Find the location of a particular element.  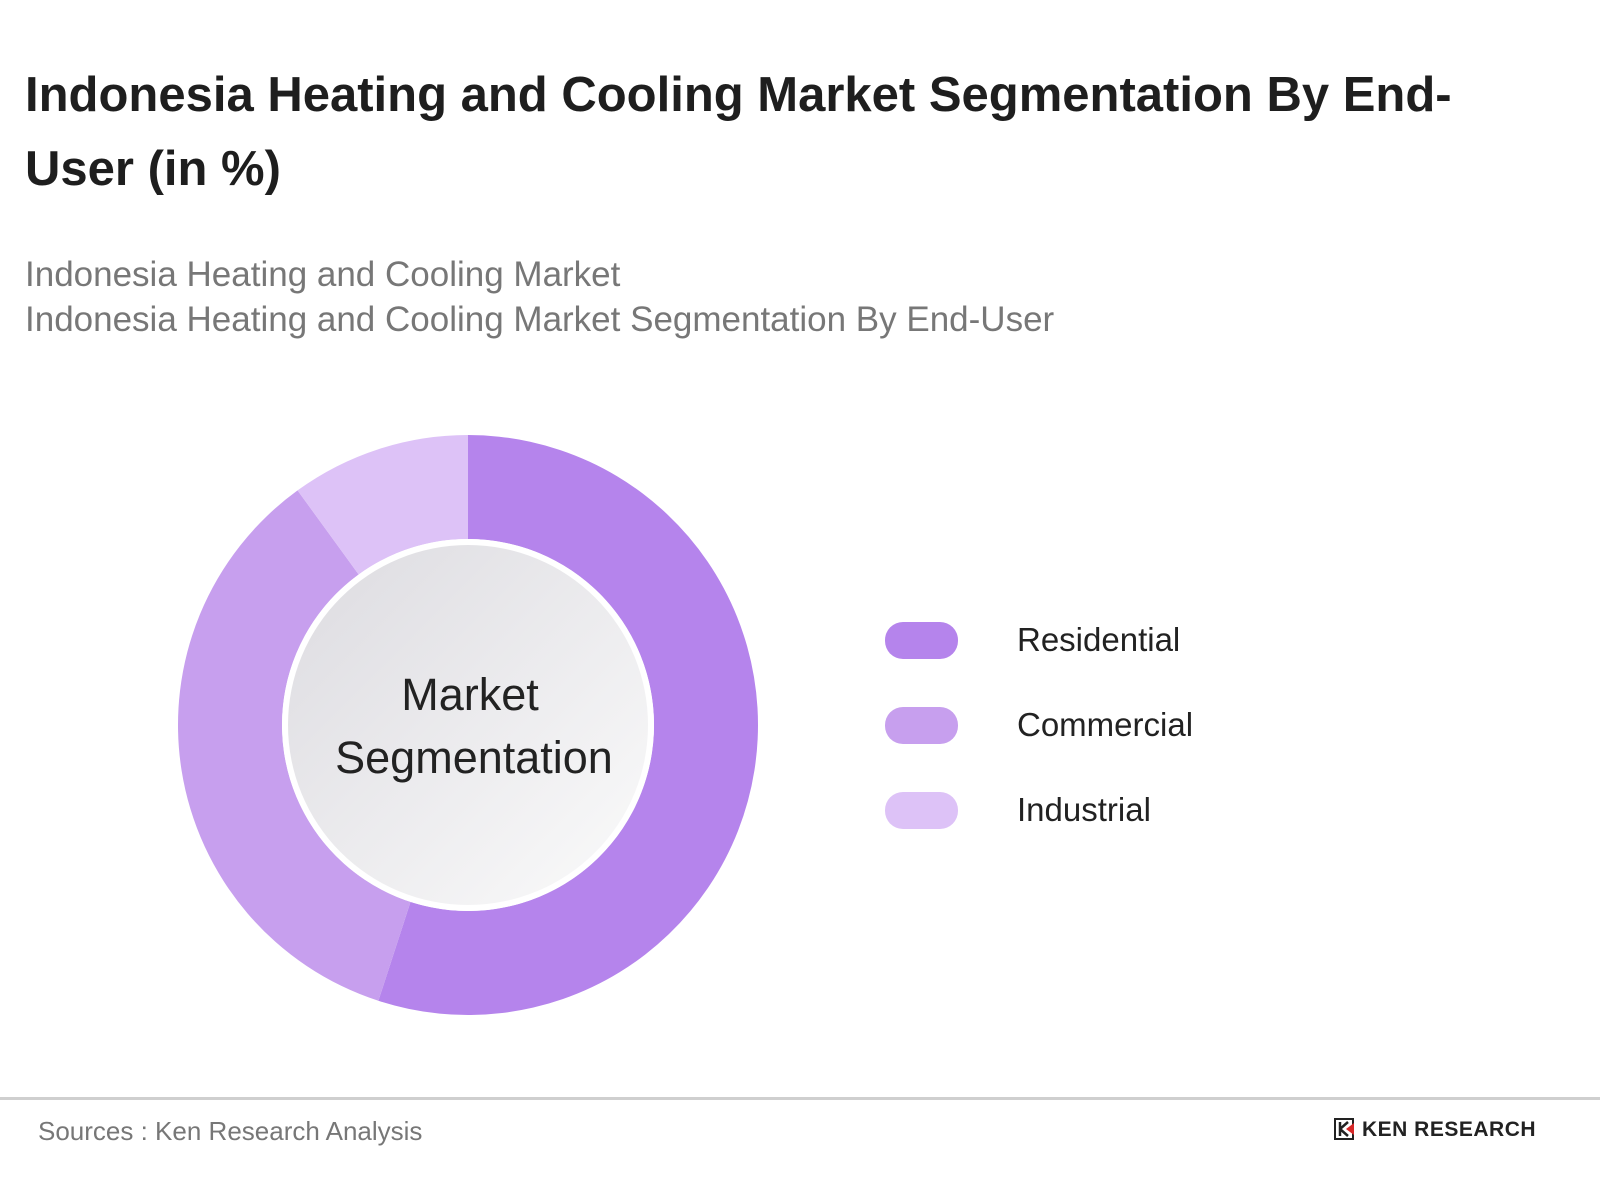

ken-logo-icon is located at coordinates (1344, 1129).